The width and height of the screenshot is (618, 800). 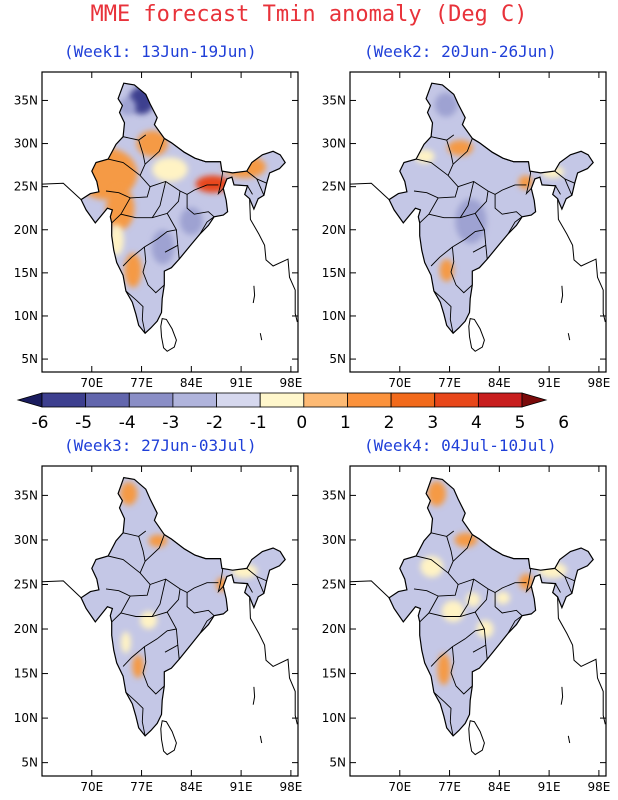 I want to click on india-landmass, so click(x=183, y=606).